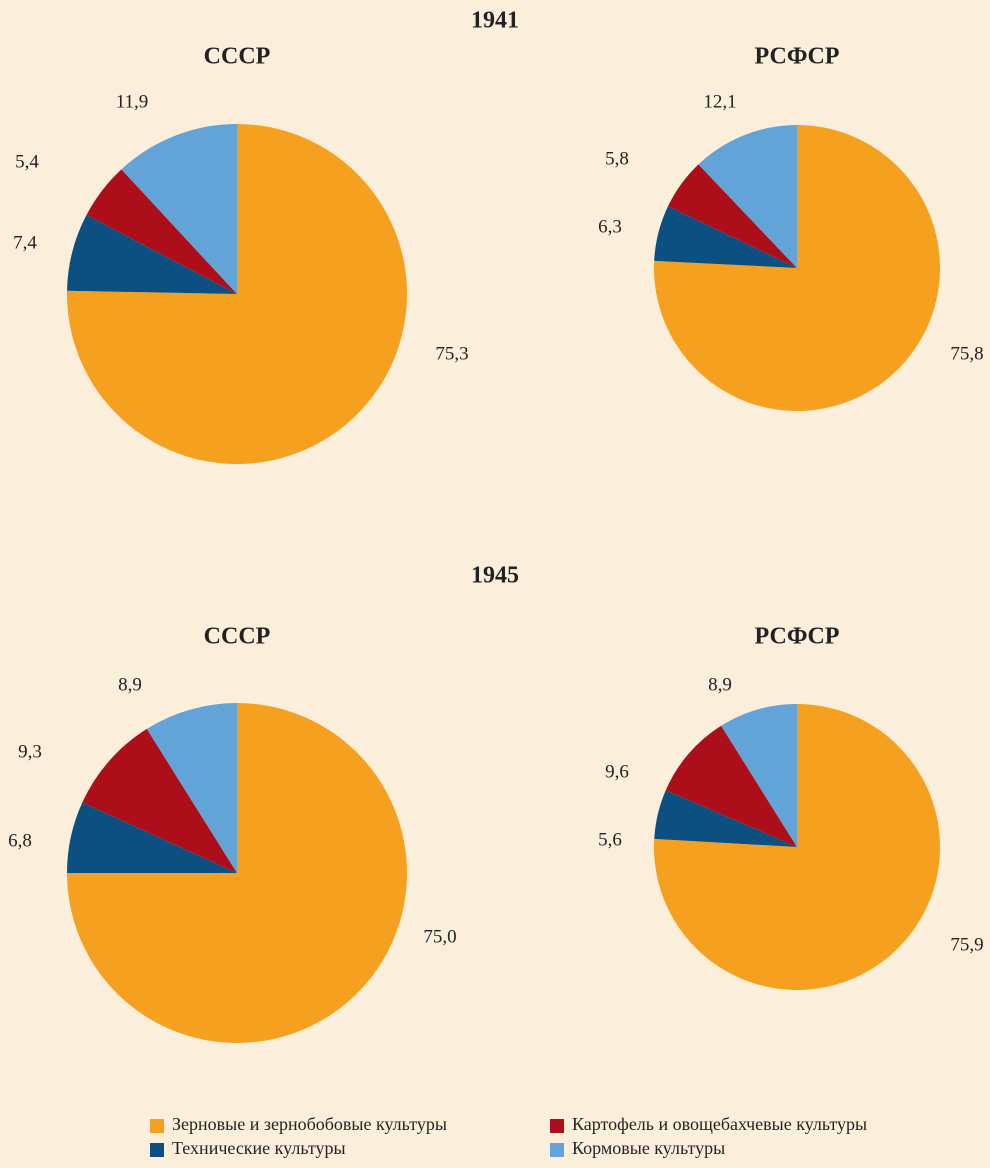 The width and height of the screenshot is (990, 1168). What do you see at coordinates (648, 1148) in the screenshot?
I see `legend-label: Кормовые культуры` at bounding box center [648, 1148].